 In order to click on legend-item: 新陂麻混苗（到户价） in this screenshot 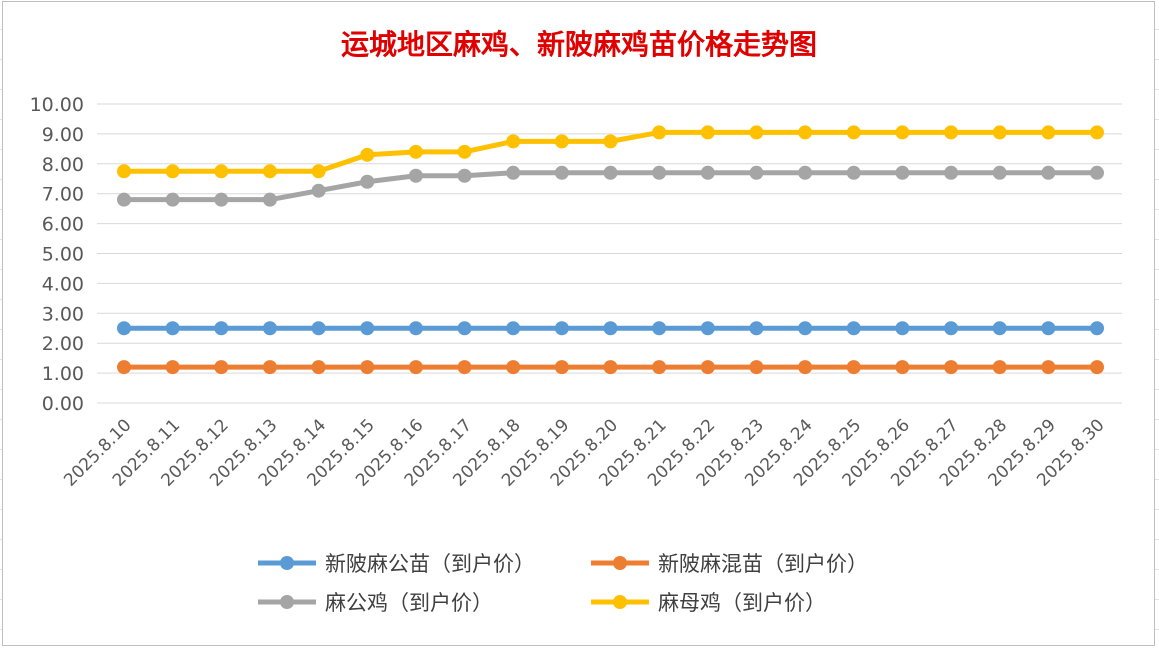, I will do `click(729, 564)`.